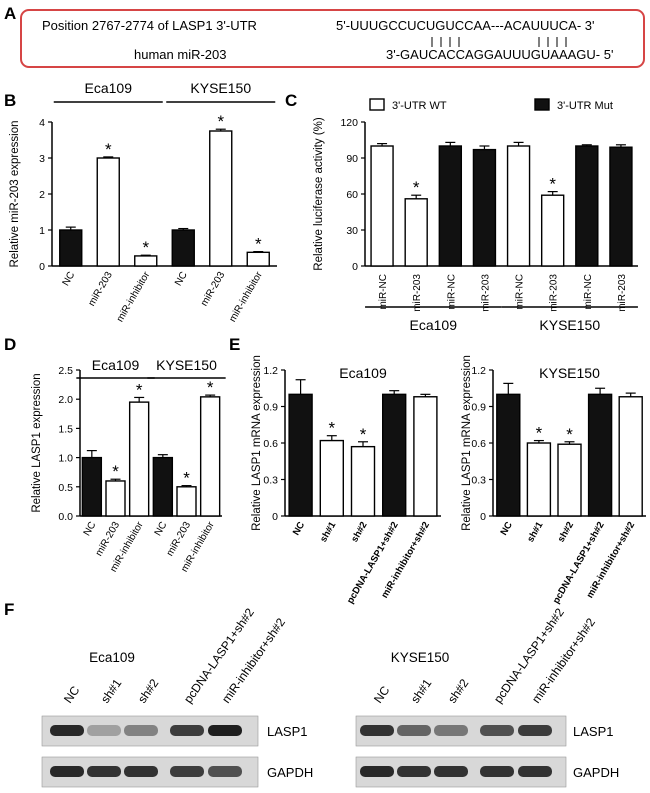 The image size is (650, 793). Describe the element at coordinates (382, 694) in the screenshot. I see `lane-label: NC` at that location.